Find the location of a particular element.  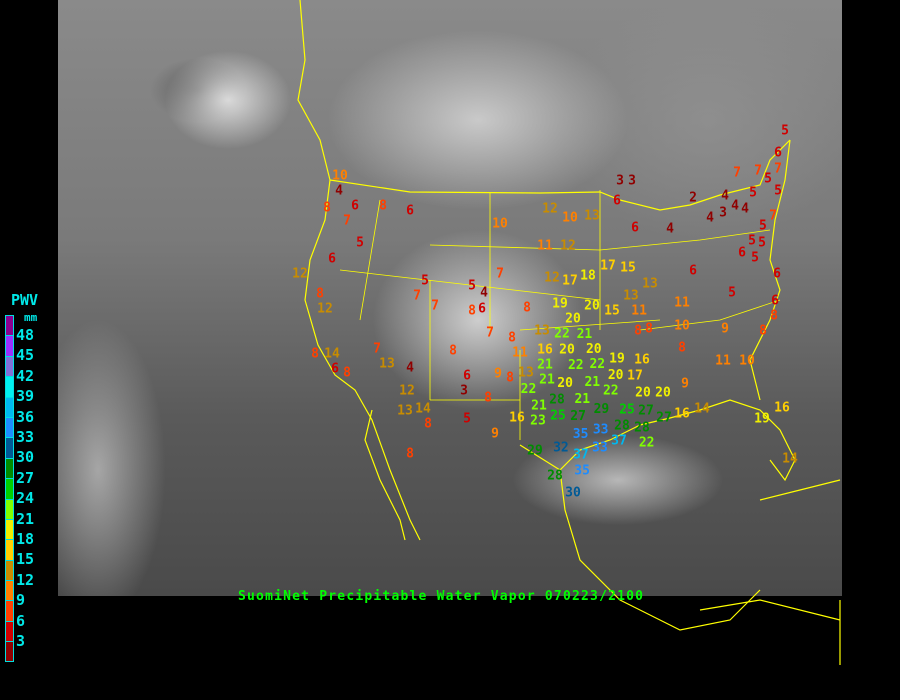

station-value: 19 is located at coordinates (762, 419).